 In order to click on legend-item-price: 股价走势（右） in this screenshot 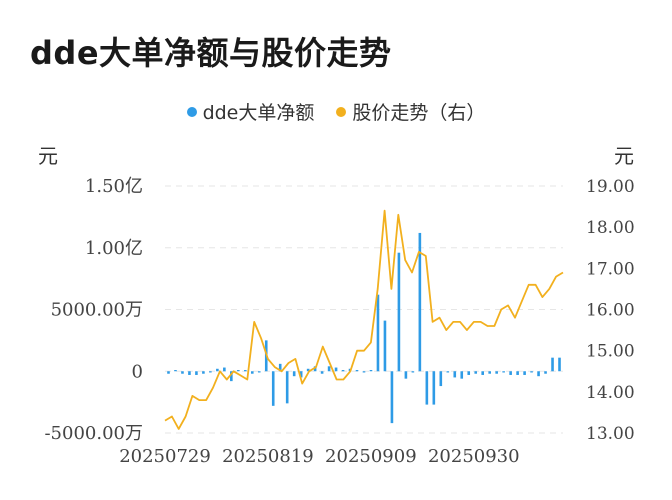, I will do `click(410, 111)`.